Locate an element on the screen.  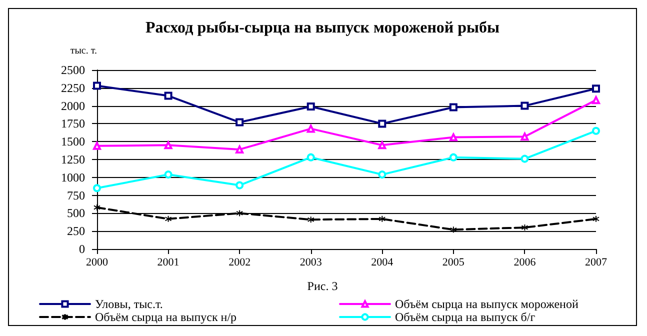
x-tick-label: 2004 is located at coordinates (382, 262).